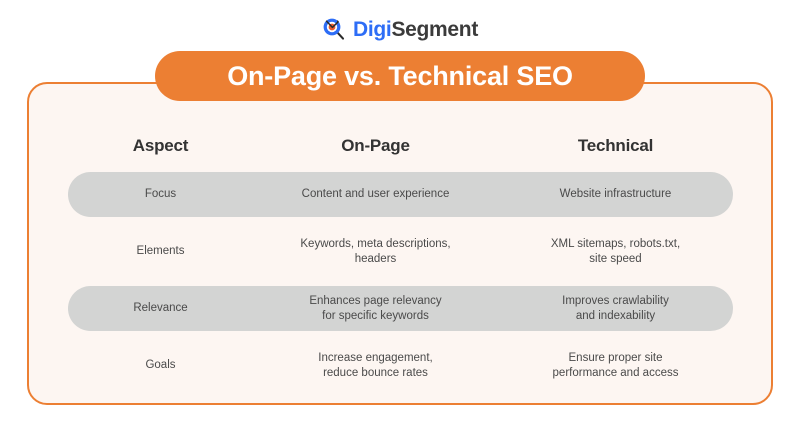 This screenshot has width=800, height=430. What do you see at coordinates (375, 372) in the screenshot?
I see `cell-line: reduce bounce rates` at bounding box center [375, 372].